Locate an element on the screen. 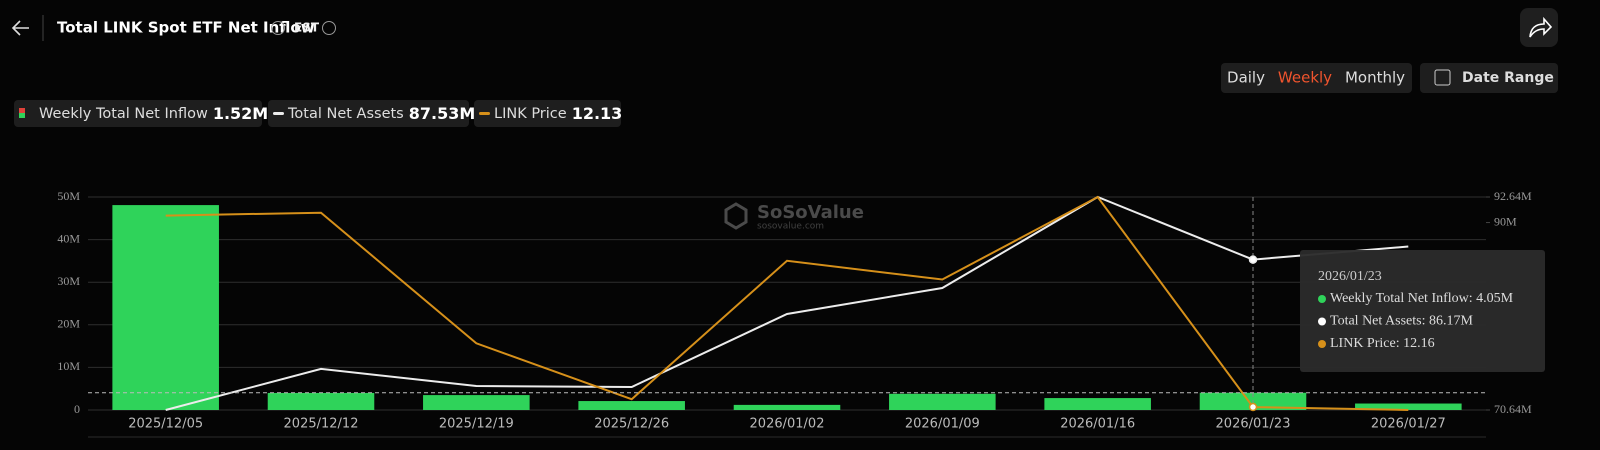 Image resolution: width=1600 pixels, height=450 pixels. page-title: Total LINK Spot ETF Net Inflow is located at coordinates (186, 28).